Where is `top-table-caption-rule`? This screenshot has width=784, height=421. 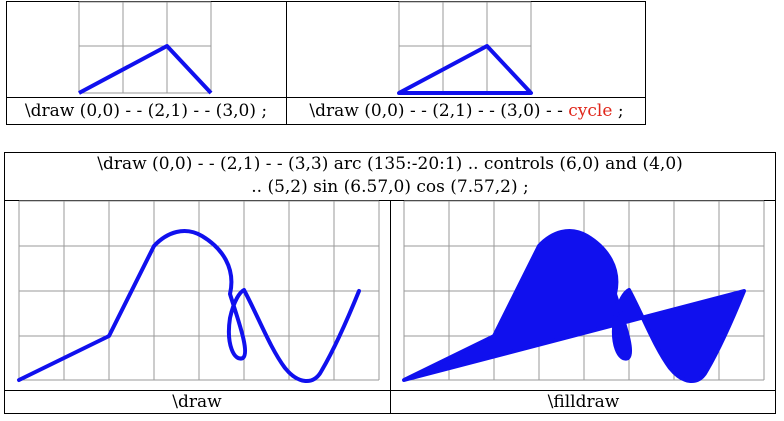 top-table-caption-rule is located at coordinates (326, 97).